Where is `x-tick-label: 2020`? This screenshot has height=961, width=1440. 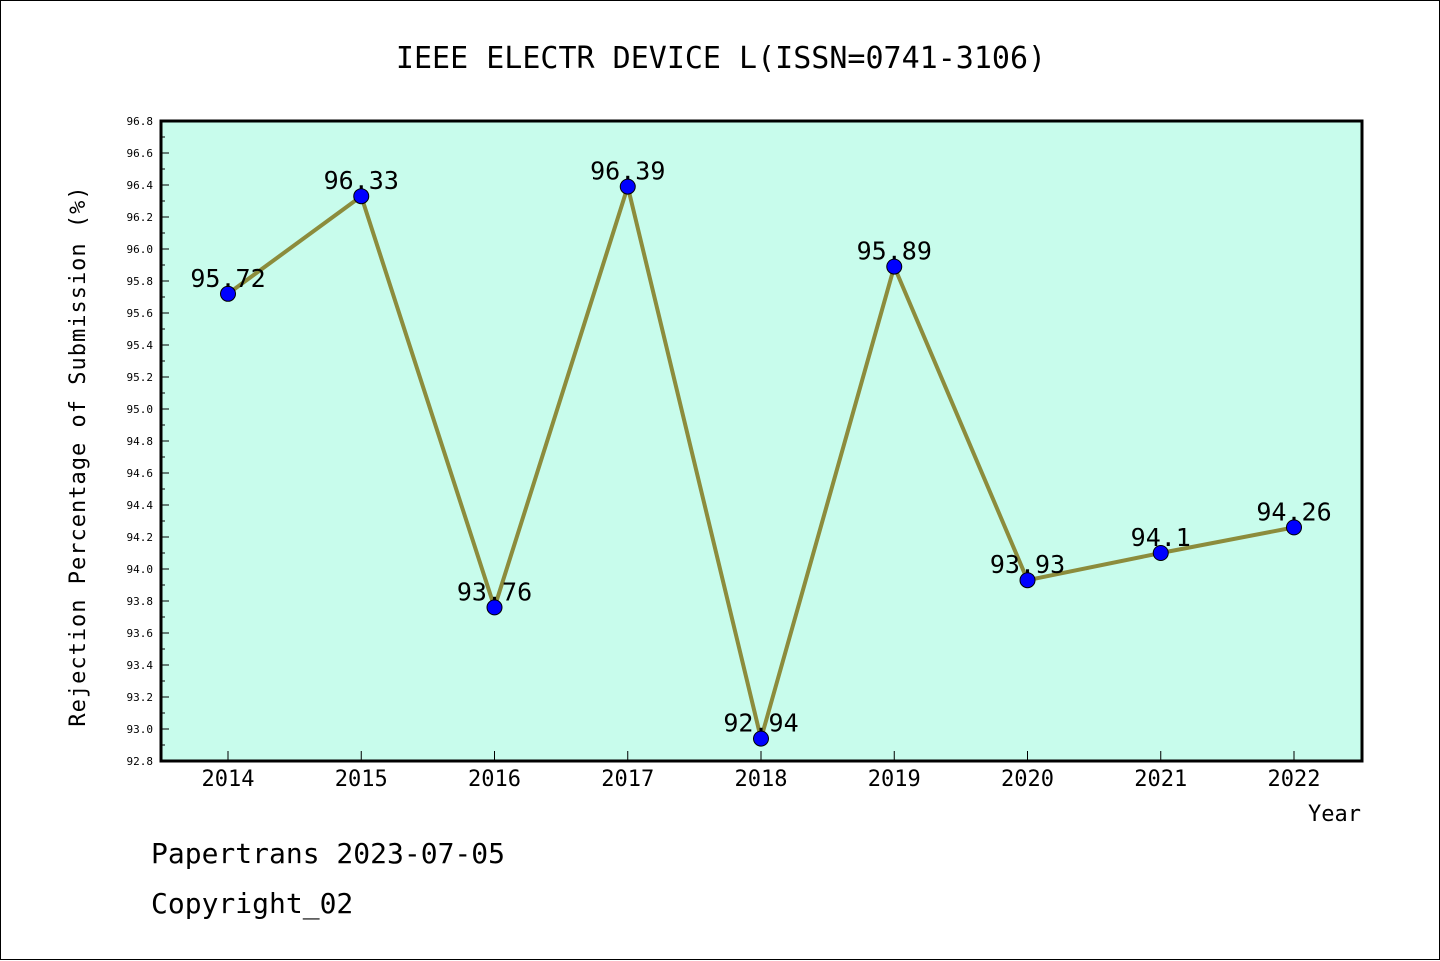 x-tick-label: 2020 is located at coordinates (1027, 779).